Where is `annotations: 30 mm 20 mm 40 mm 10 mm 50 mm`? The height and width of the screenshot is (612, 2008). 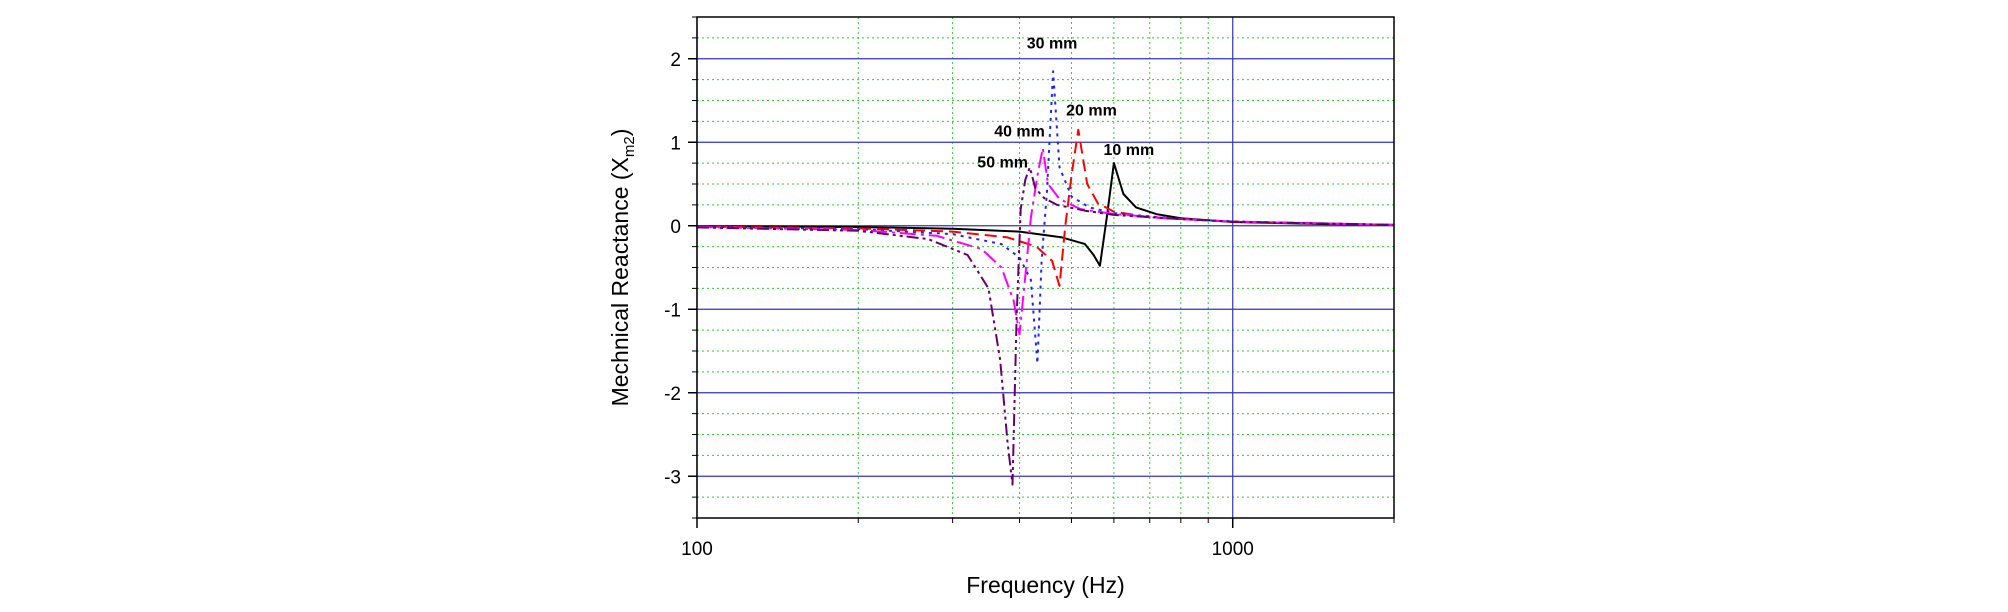
annotations: 30 mm 20 mm 40 mm 10 mm 50 mm is located at coordinates (1065, 104).